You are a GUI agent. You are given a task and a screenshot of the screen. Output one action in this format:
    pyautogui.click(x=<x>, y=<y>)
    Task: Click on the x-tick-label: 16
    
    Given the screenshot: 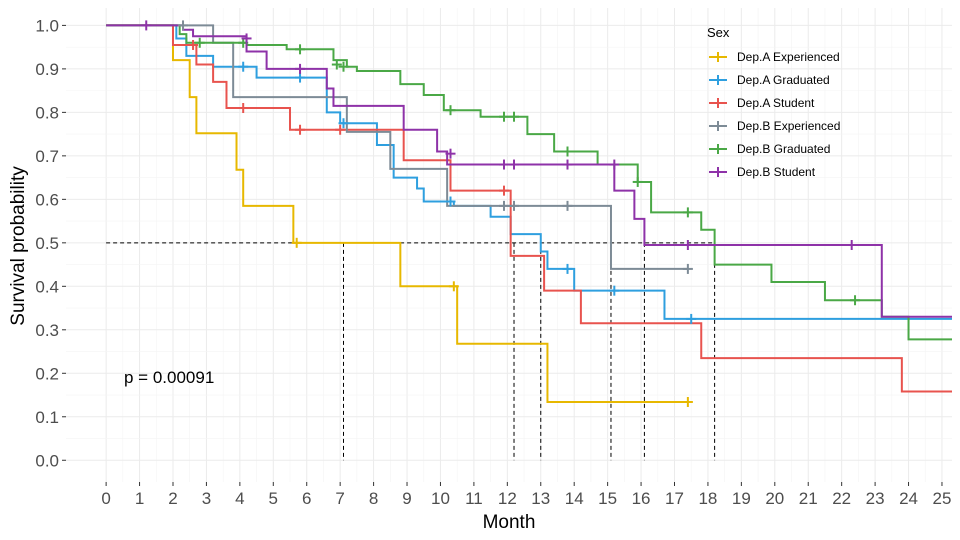 What is the action you would take?
    pyautogui.click(x=641, y=498)
    